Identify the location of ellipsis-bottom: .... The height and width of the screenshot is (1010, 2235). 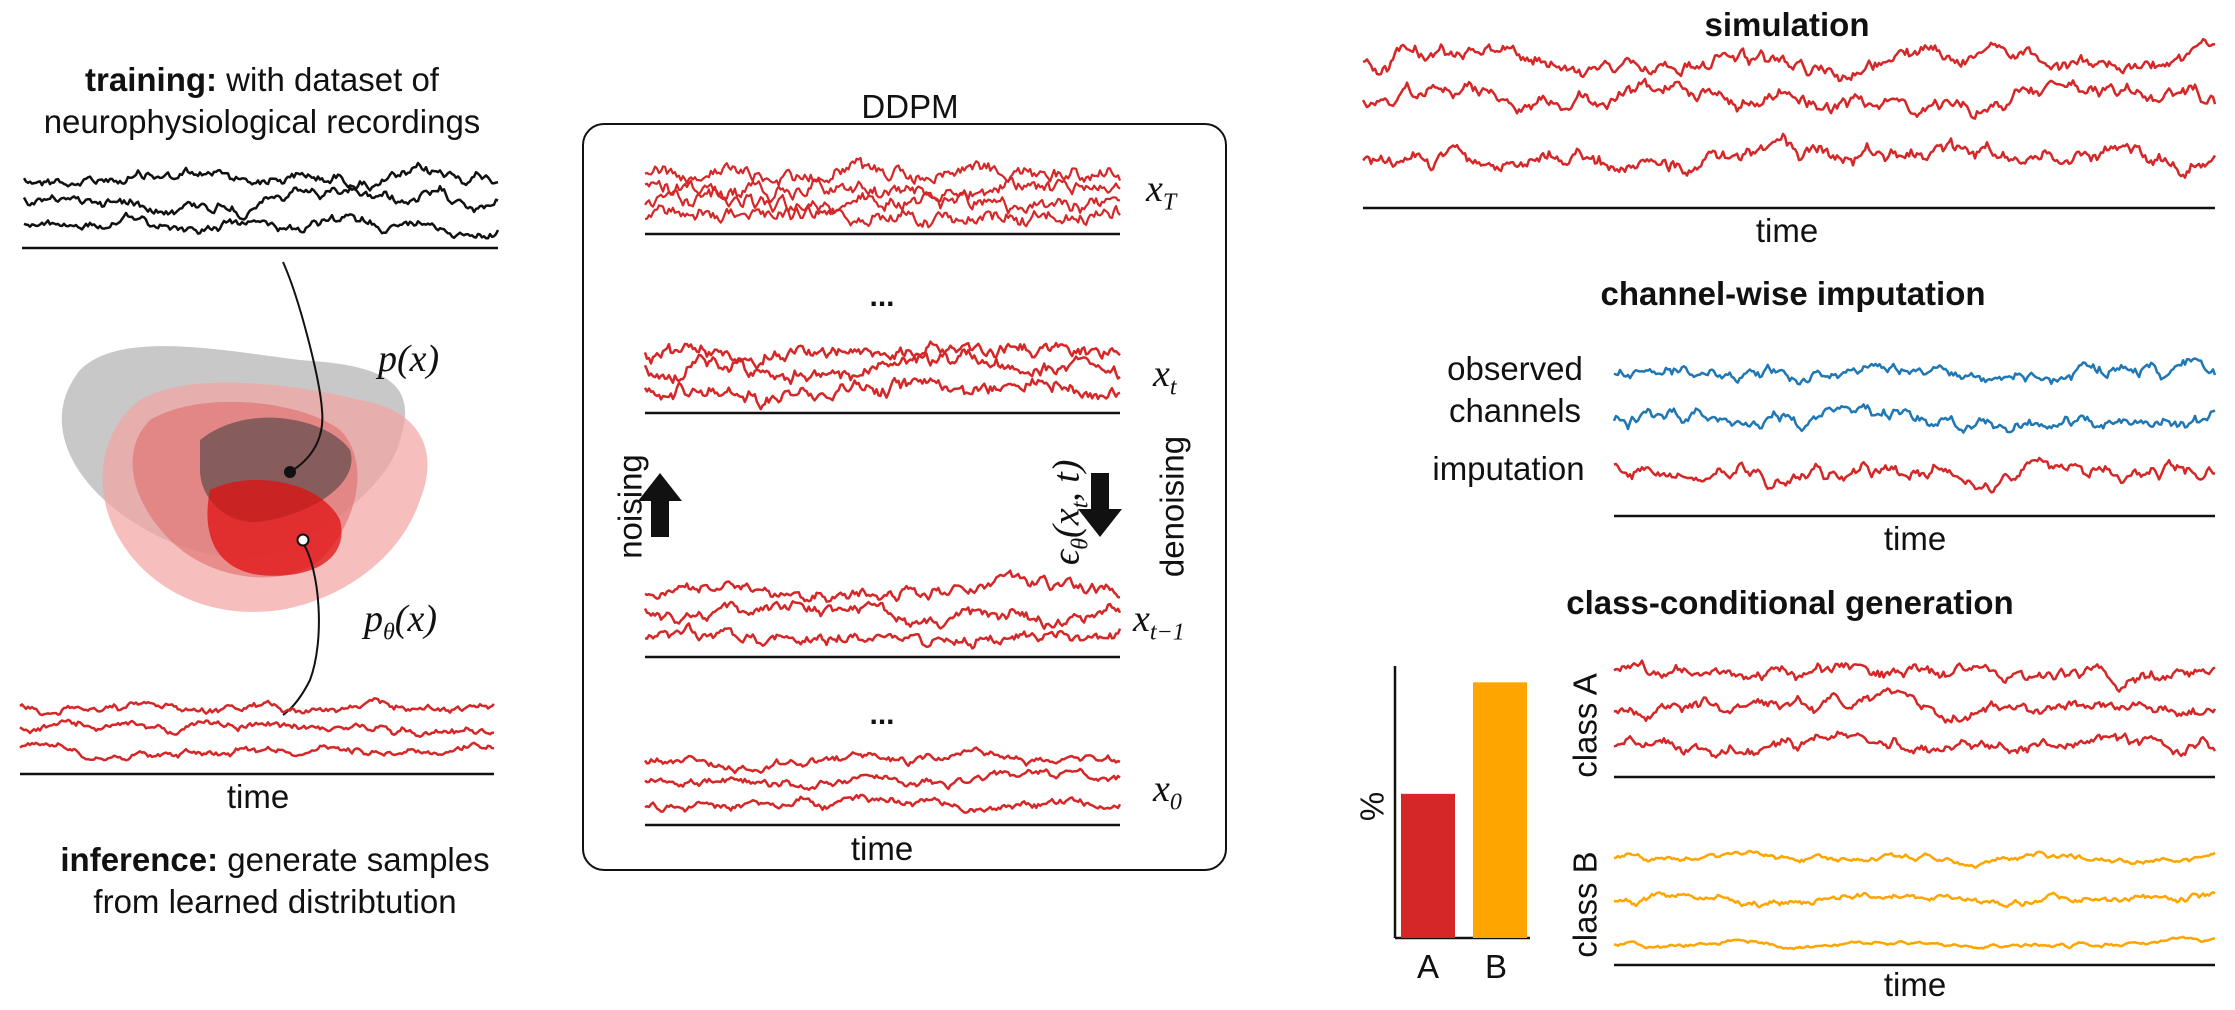
(882, 714).